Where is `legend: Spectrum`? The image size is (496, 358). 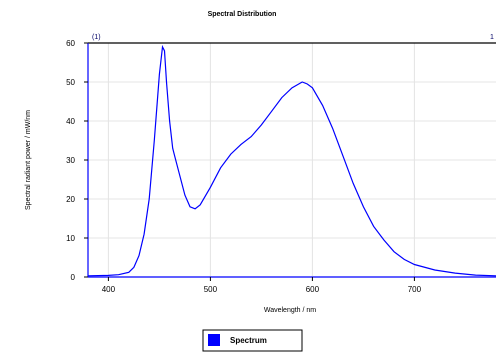 legend: Spectrum is located at coordinates (252, 340).